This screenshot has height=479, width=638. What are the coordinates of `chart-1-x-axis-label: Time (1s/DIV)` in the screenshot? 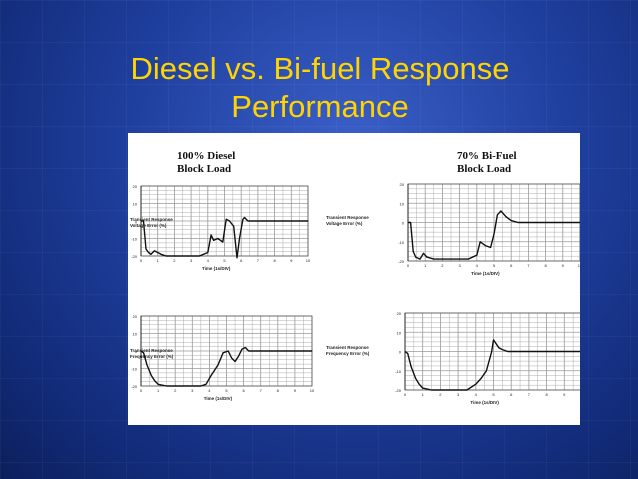 It's located at (216, 268).